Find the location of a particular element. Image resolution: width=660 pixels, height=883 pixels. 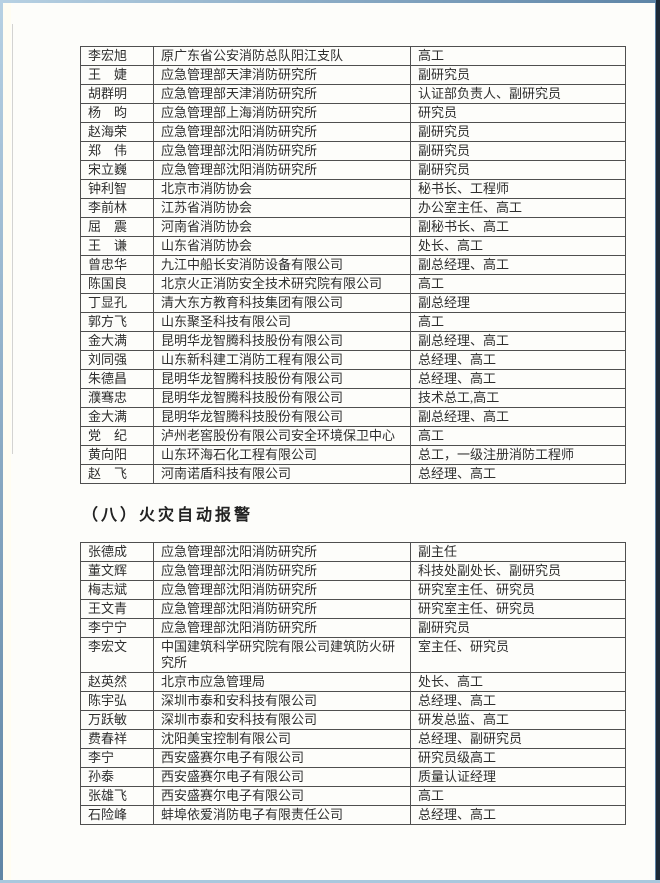

table-row: 王 婕应急管理部天津消防研究所 副研究员 is located at coordinates (353, 75).